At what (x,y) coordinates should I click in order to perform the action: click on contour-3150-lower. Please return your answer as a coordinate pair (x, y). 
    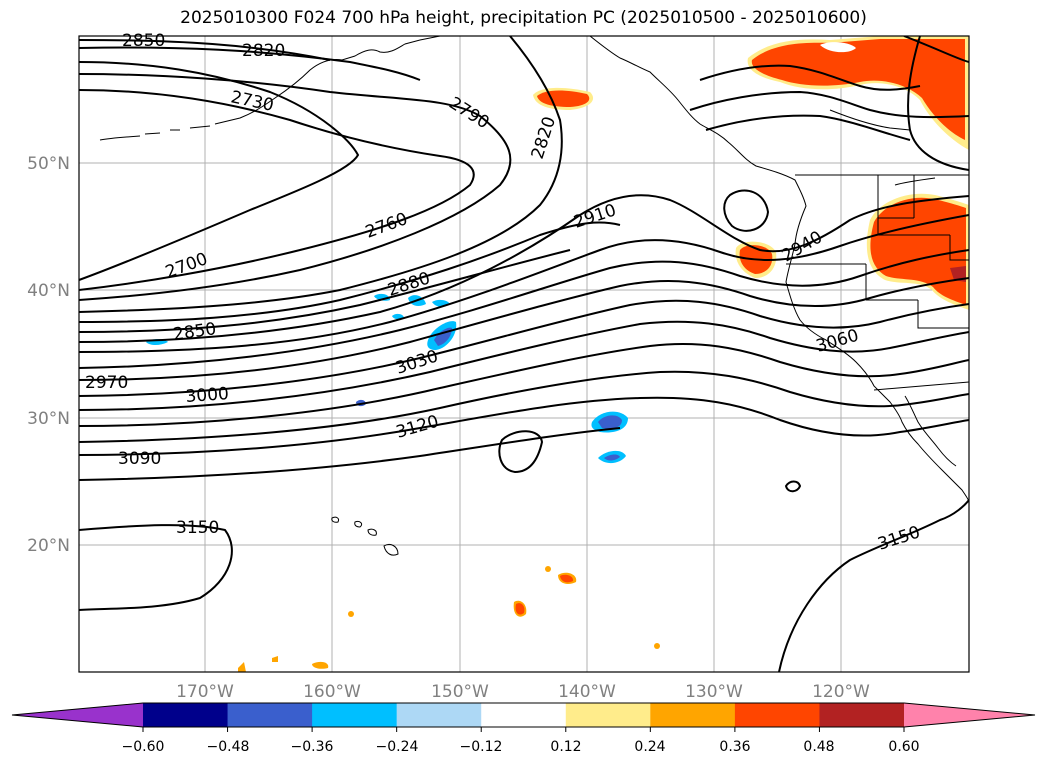
    Looking at the image, I should click on (350, 454).